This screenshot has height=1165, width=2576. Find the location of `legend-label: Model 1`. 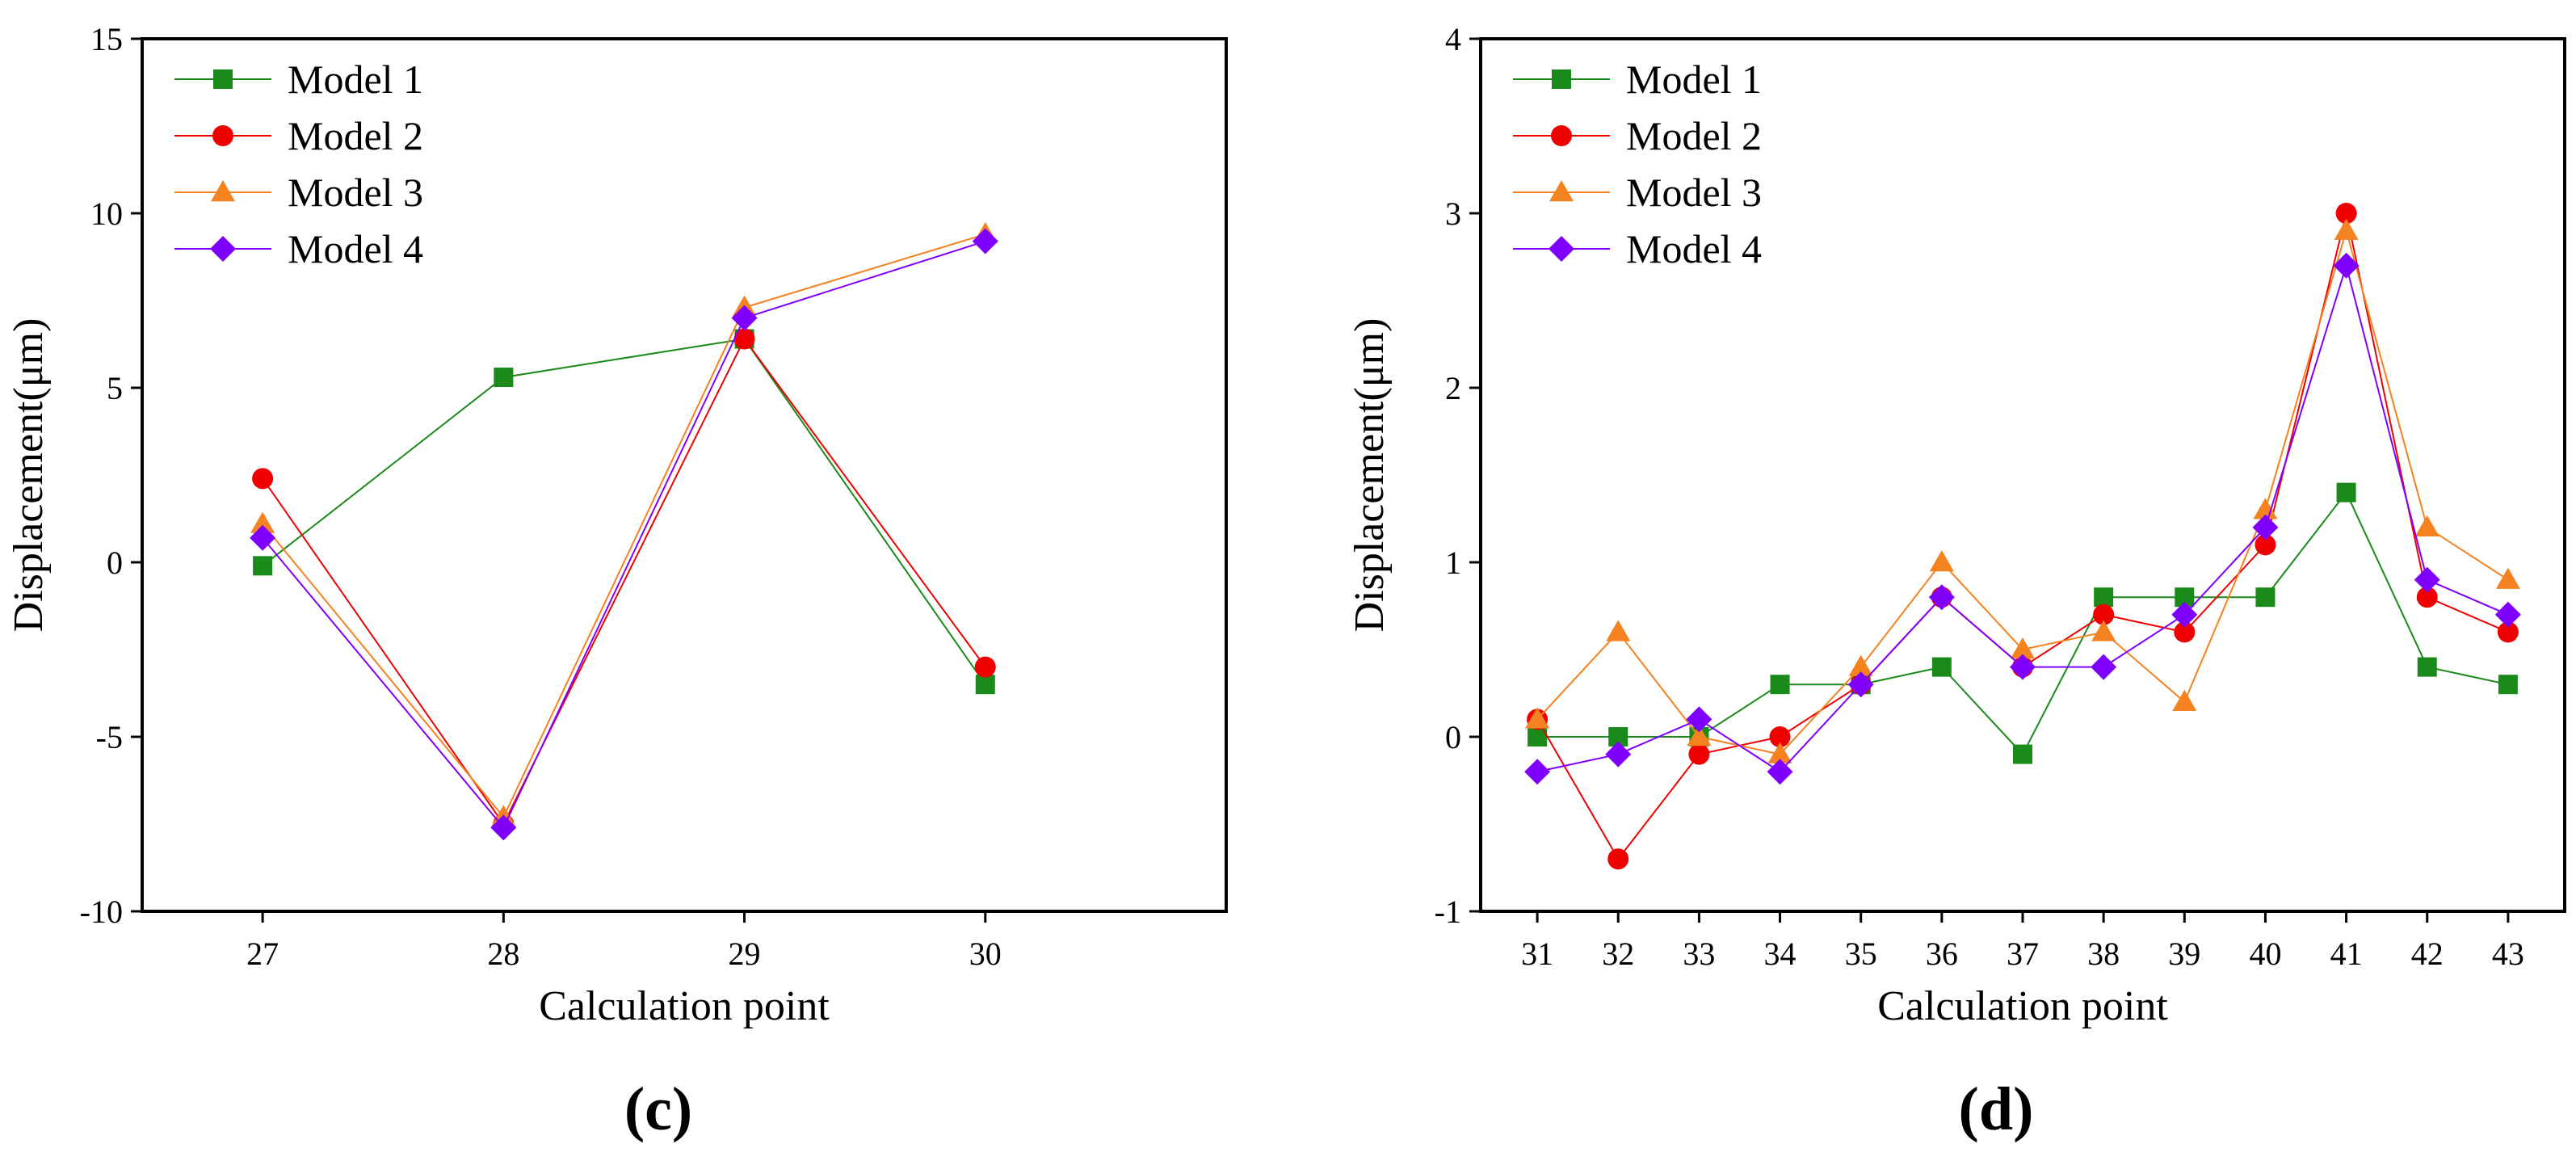

legend-label: Model 1 is located at coordinates (355, 79).